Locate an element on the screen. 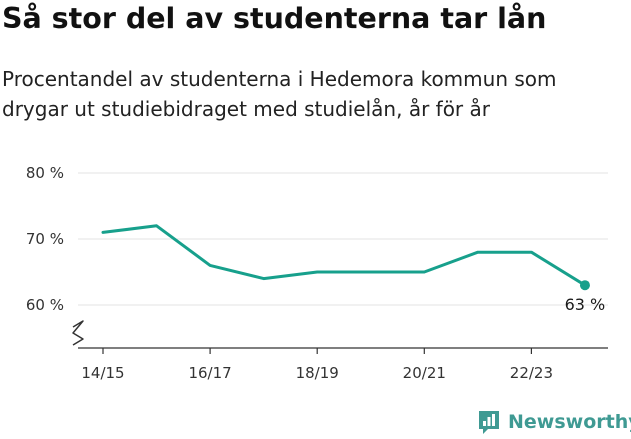  x-tick-label-16/17: 16/17 is located at coordinates (209, 373).